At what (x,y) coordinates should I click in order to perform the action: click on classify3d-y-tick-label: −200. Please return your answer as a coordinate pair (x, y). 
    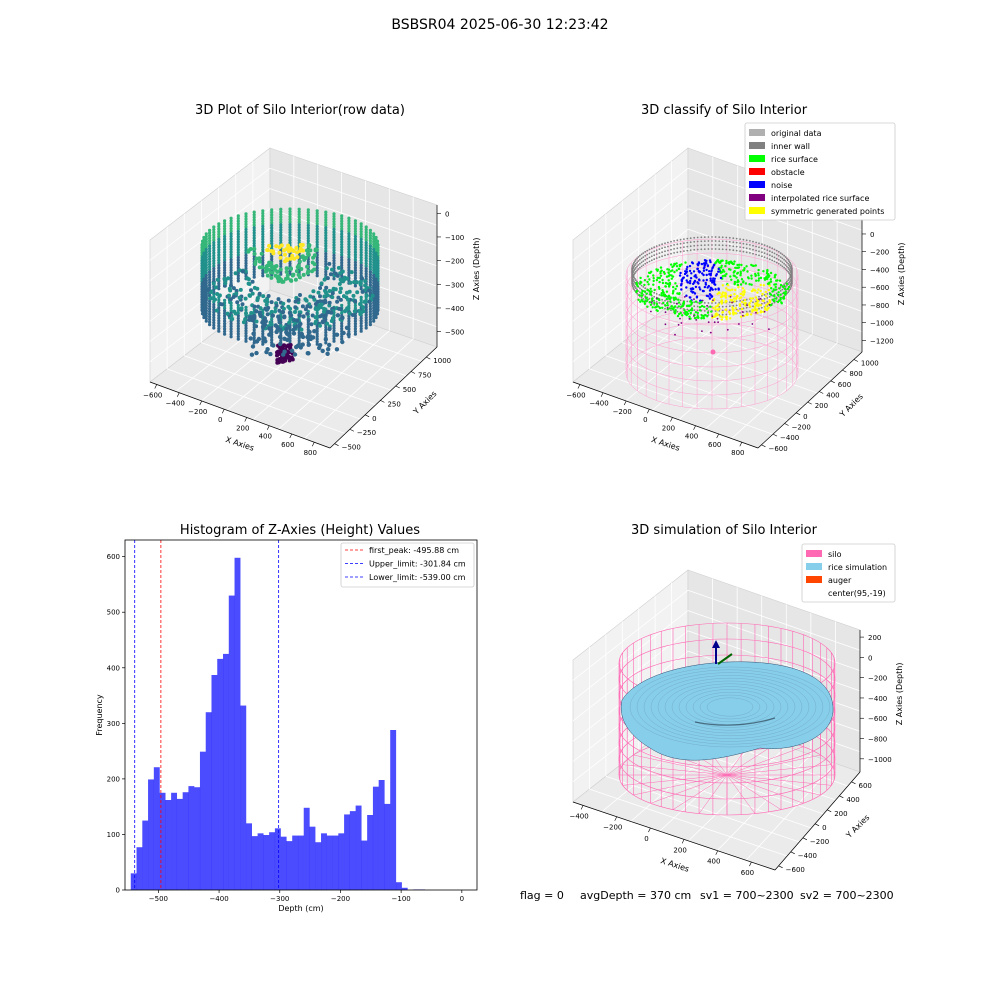
    Looking at the image, I should click on (801, 427).